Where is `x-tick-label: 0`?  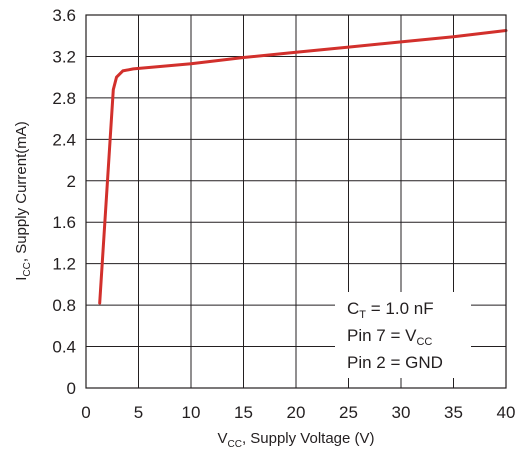
x-tick-label: 0 is located at coordinates (85, 412).